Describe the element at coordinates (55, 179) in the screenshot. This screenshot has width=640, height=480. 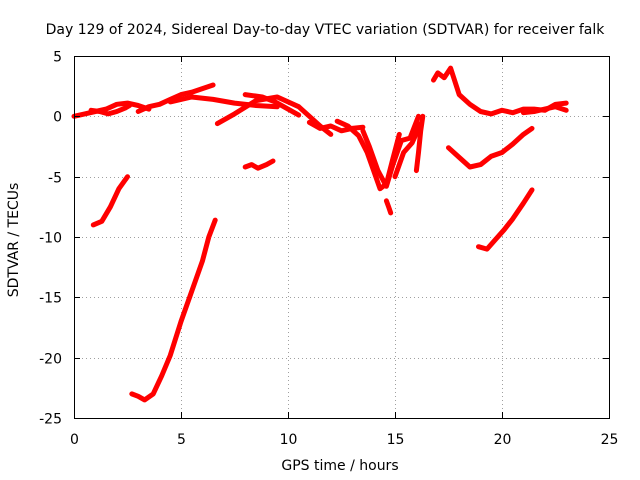
I see `y-tick-label: -5` at that location.